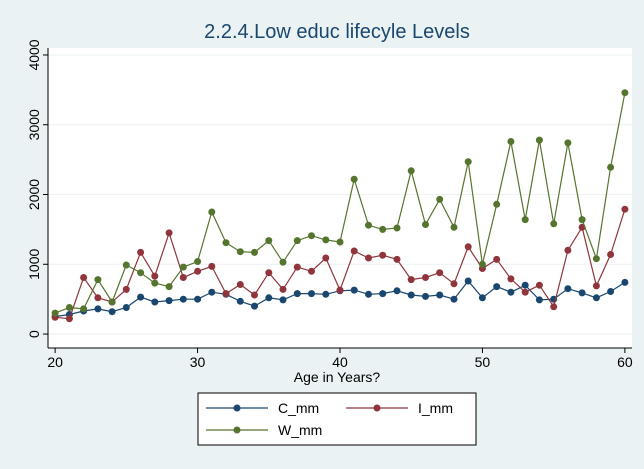 This screenshot has height=469, width=644. What do you see at coordinates (435, 408) in the screenshot?
I see `legend-label-i-mm: I_mm` at bounding box center [435, 408].